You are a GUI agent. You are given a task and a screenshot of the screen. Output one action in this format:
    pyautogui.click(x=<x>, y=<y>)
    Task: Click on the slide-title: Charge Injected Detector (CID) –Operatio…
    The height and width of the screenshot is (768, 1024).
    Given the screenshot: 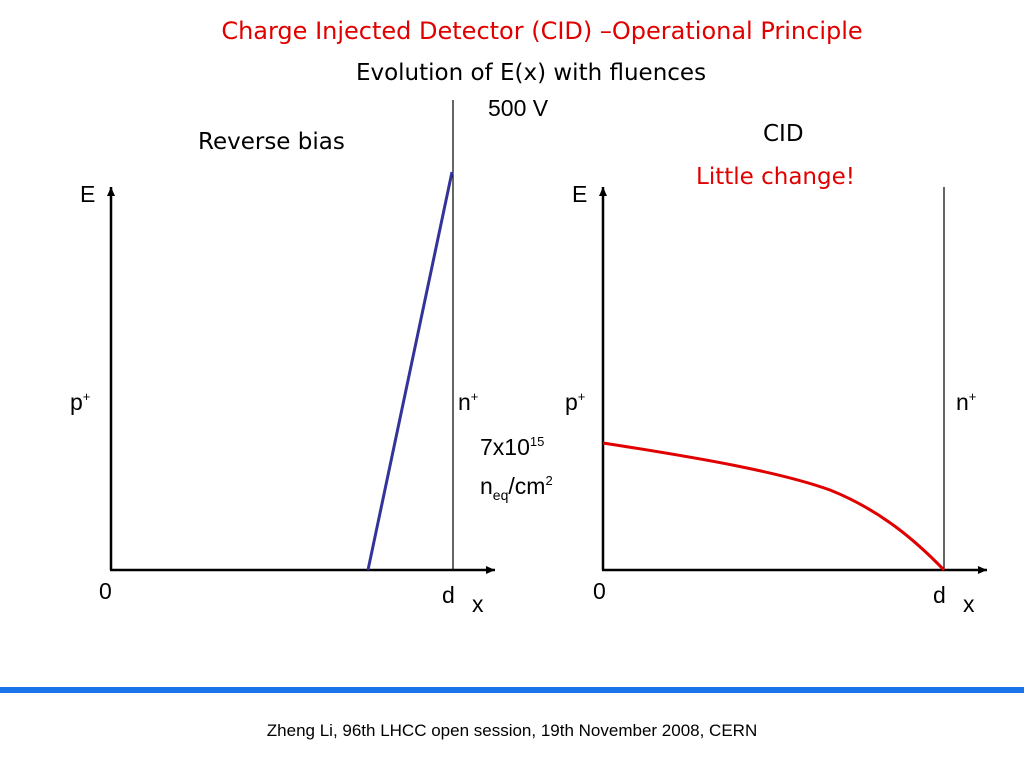 What is the action you would take?
    pyautogui.click(x=542, y=31)
    